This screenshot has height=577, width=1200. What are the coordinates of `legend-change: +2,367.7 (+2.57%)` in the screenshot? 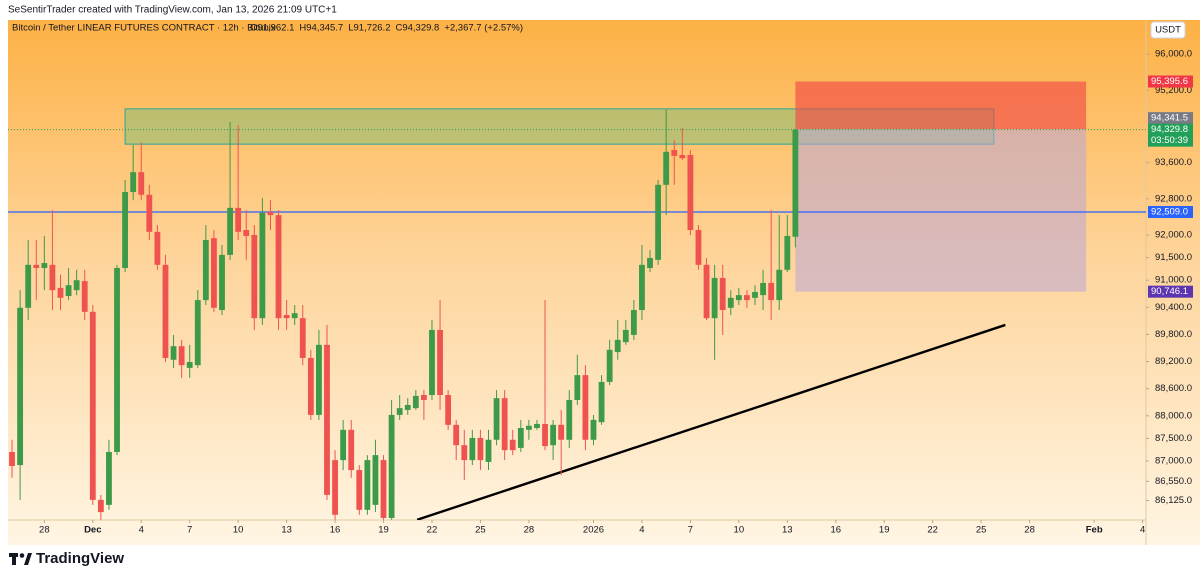 It's located at (483, 28).